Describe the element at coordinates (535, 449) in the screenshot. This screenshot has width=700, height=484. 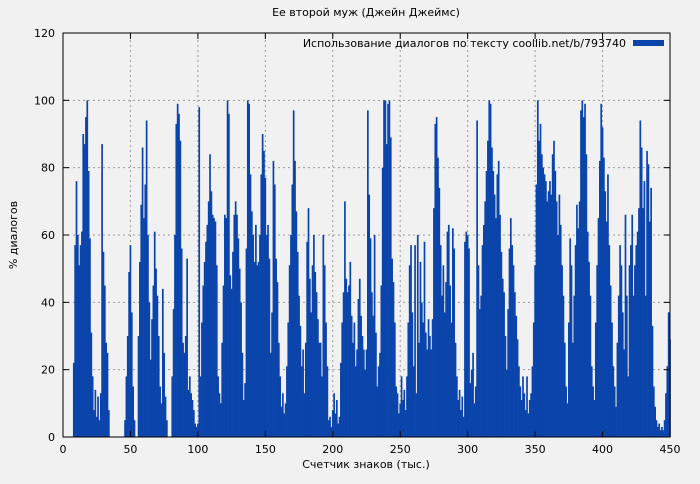
I see `x-tick-label: 350` at that location.